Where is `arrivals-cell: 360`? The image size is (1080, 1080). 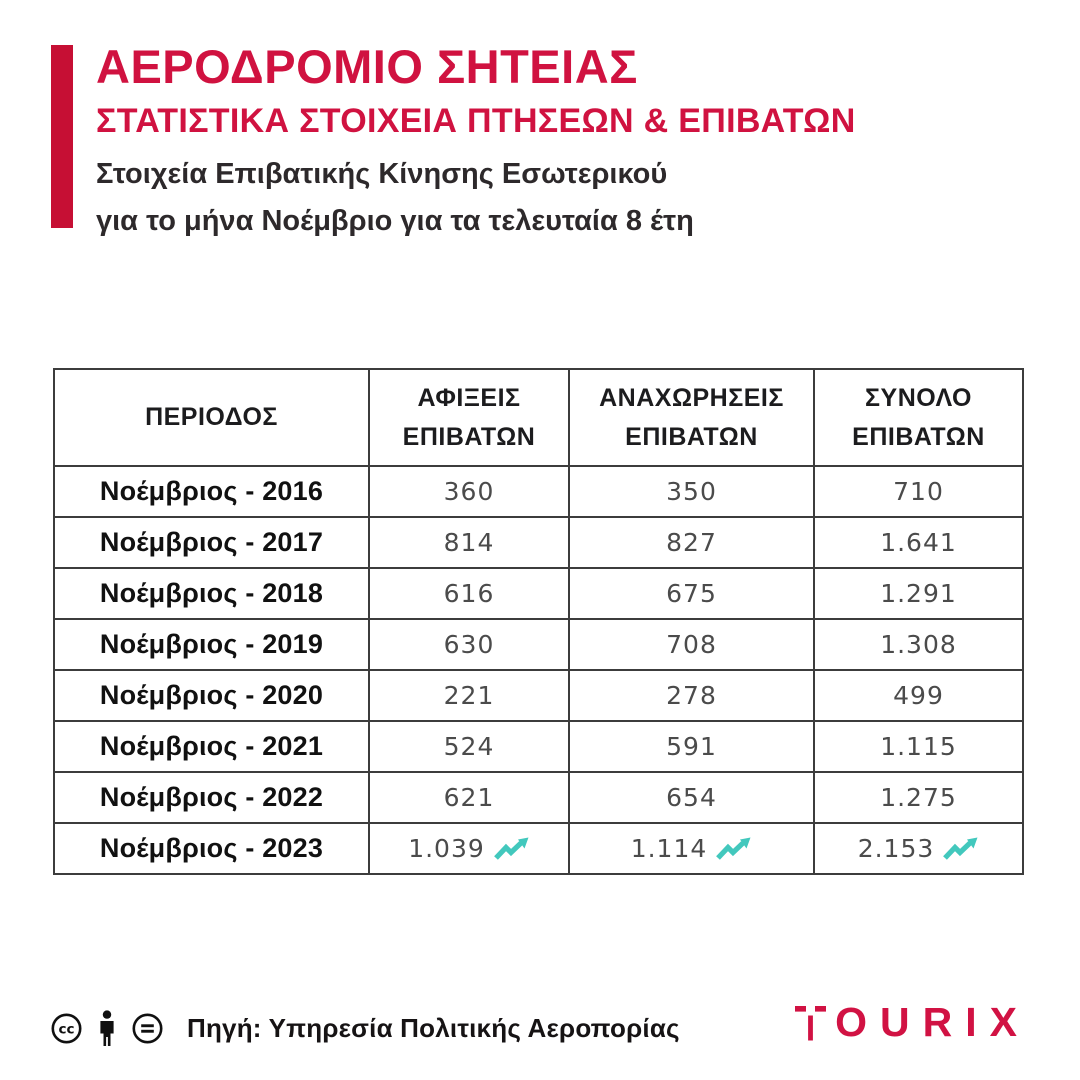 arrivals-cell: 360 is located at coordinates (469, 491).